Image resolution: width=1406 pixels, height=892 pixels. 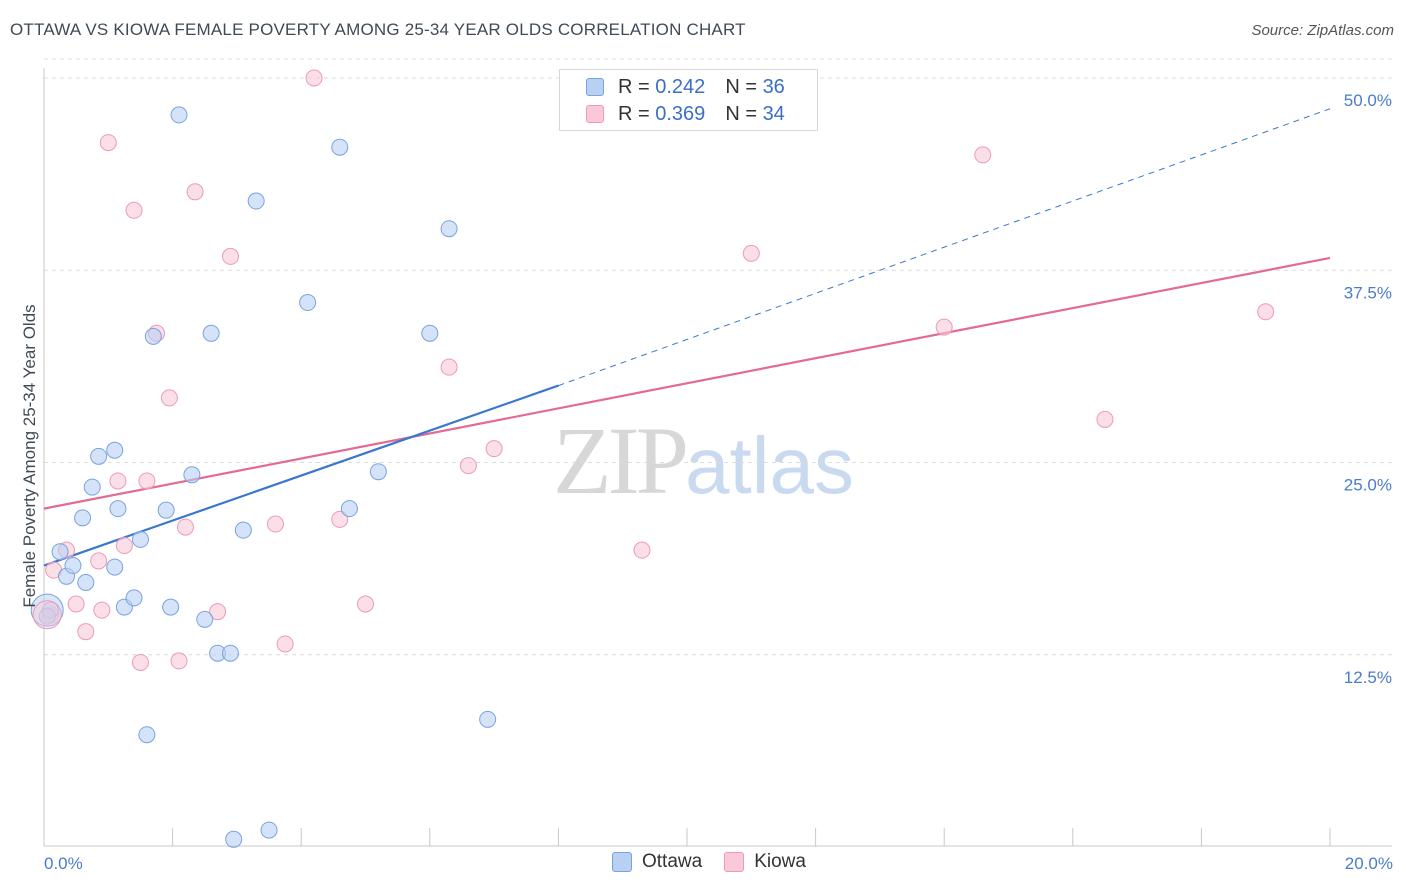 What do you see at coordinates (1322, 30) in the screenshot?
I see `source-credit: Source: ZipAtlas.com` at bounding box center [1322, 30].